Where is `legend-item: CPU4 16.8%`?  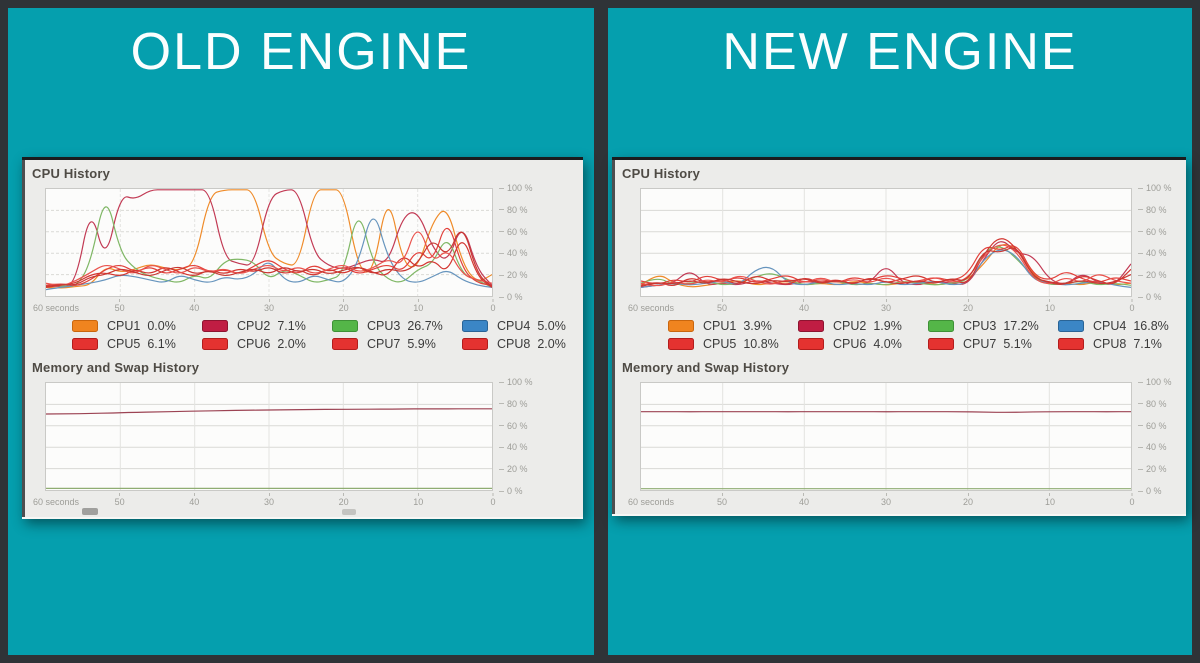 legend-item: CPU4 16.8% is located at coordinates (1123, 325).